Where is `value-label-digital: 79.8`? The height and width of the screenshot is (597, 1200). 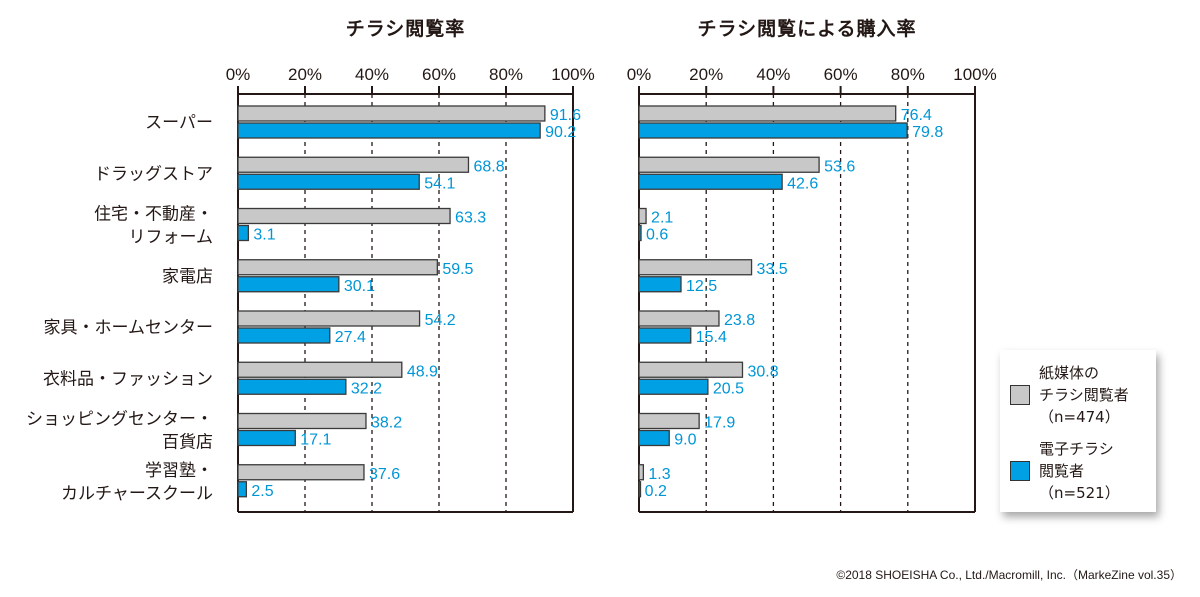 value-label-digital: 79.8 is located at coordinates (927, 132).